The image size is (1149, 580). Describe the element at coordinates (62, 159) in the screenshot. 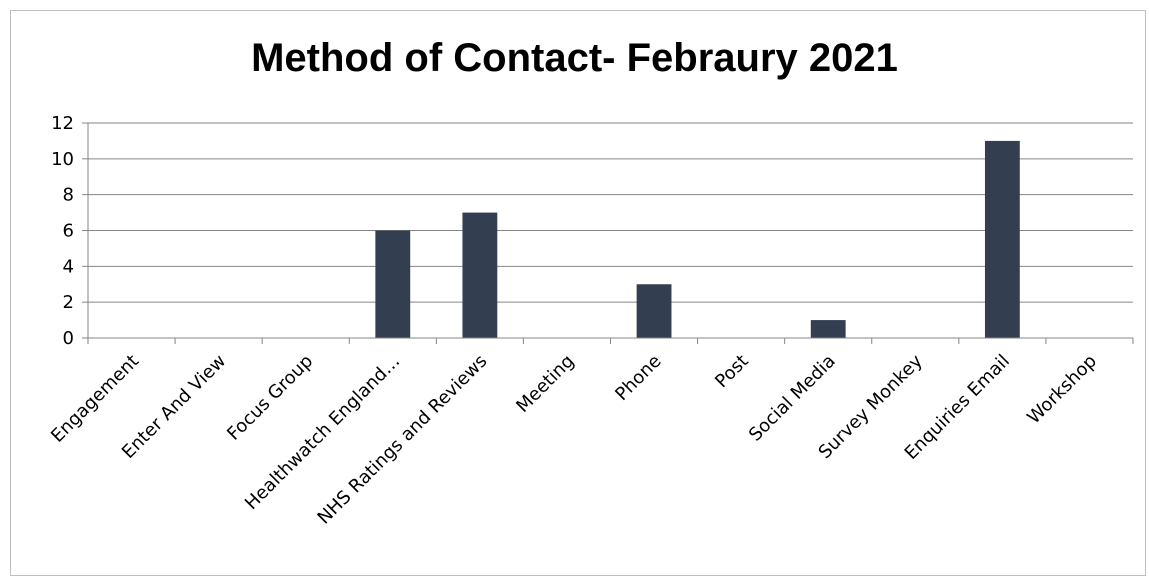

I see `y-tick-label: 10` at that location.